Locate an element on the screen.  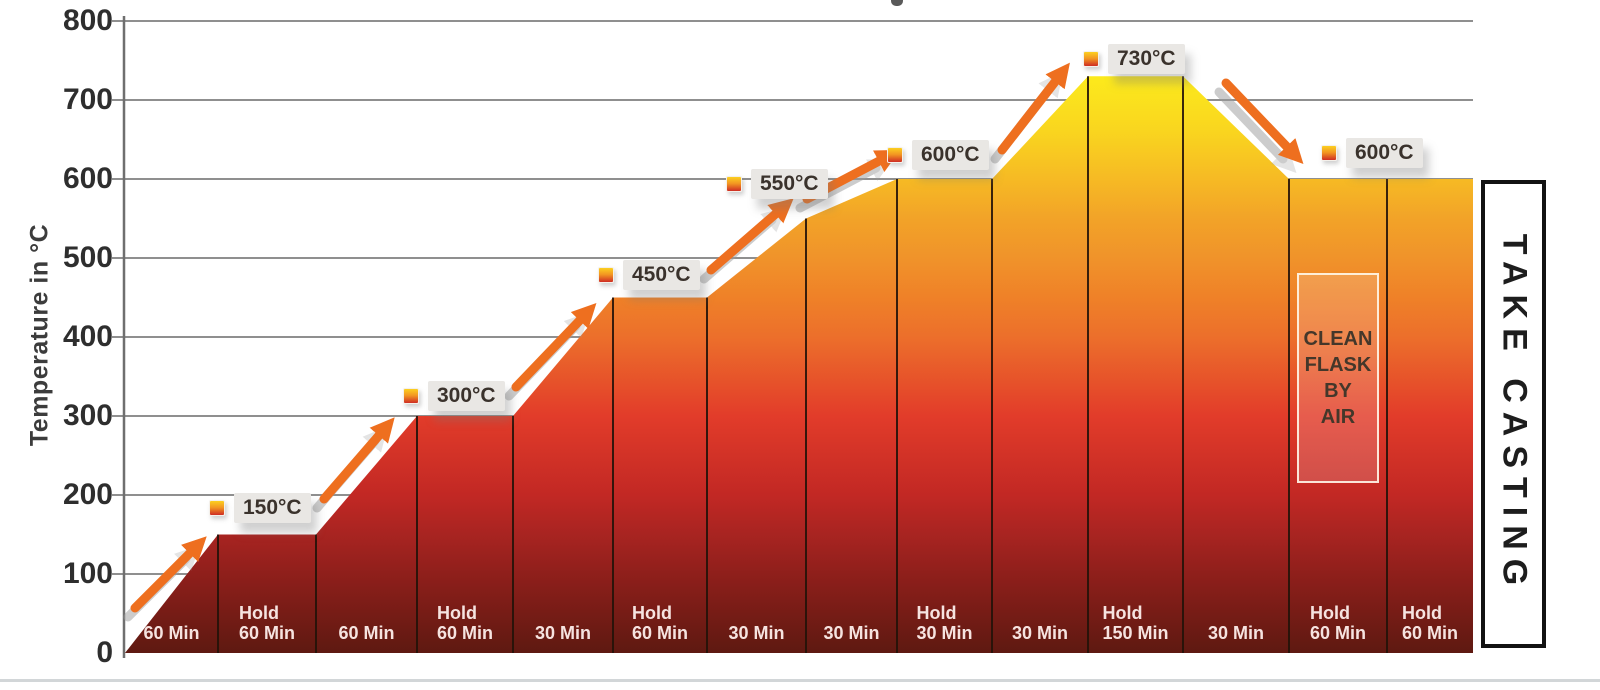
y-tick-label-700: 700 is located at coordinates (87, 99).